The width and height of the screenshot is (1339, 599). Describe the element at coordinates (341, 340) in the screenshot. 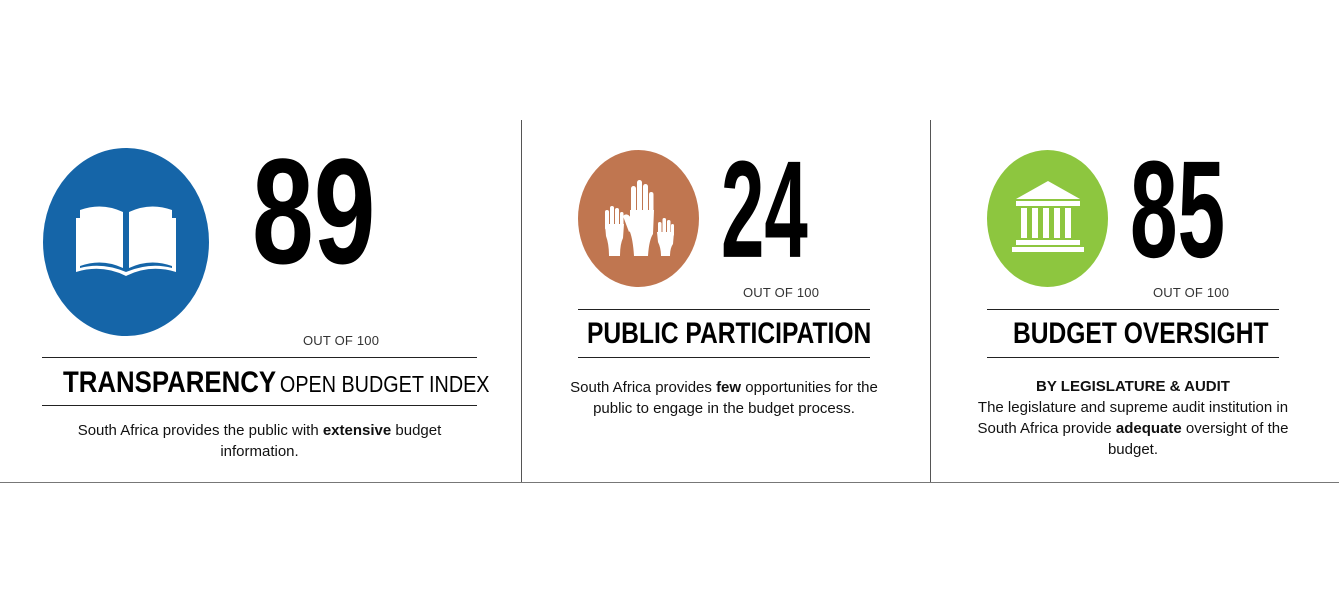

I see `transparency-out-of: OUT OF 100` at that location.